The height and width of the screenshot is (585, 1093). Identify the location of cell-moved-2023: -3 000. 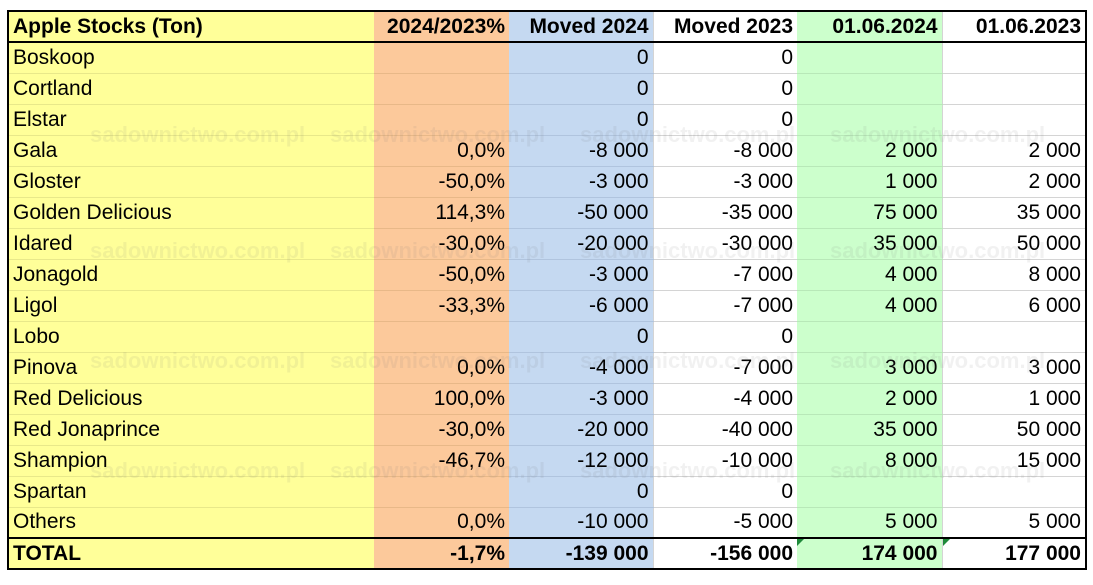
(724, 182).